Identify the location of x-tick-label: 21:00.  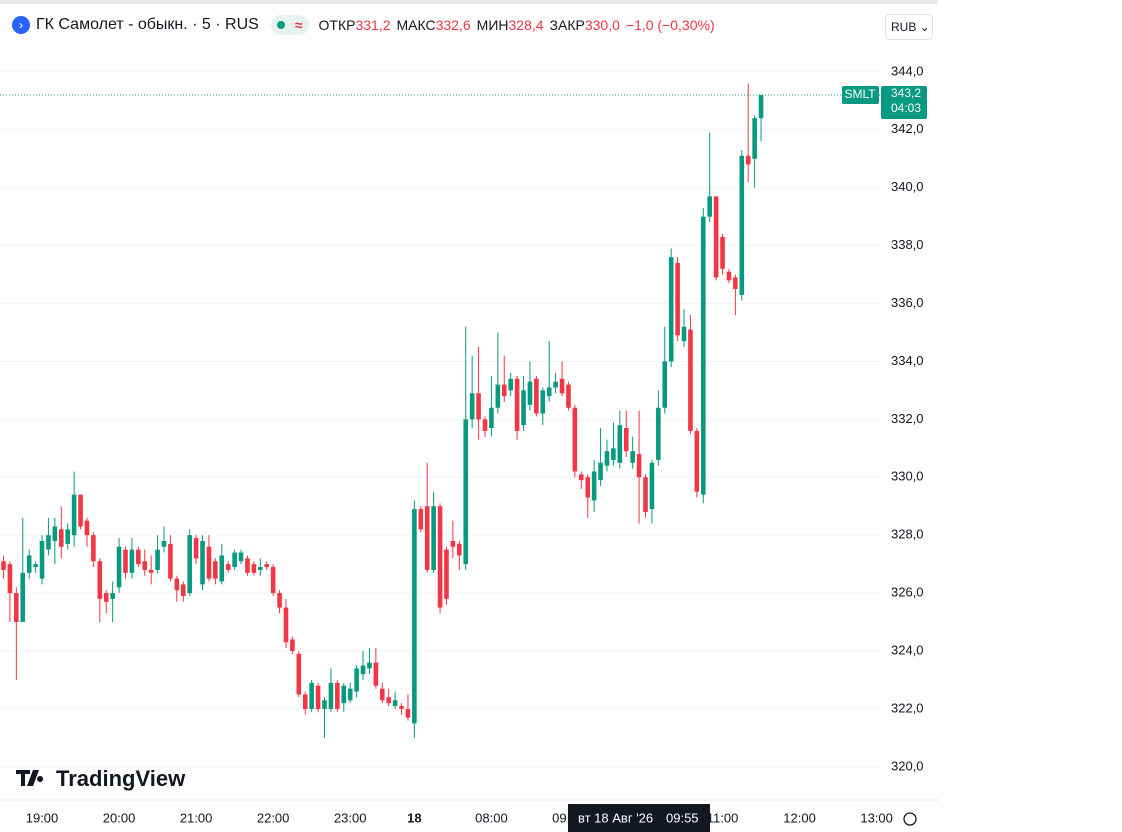
(196, 817).